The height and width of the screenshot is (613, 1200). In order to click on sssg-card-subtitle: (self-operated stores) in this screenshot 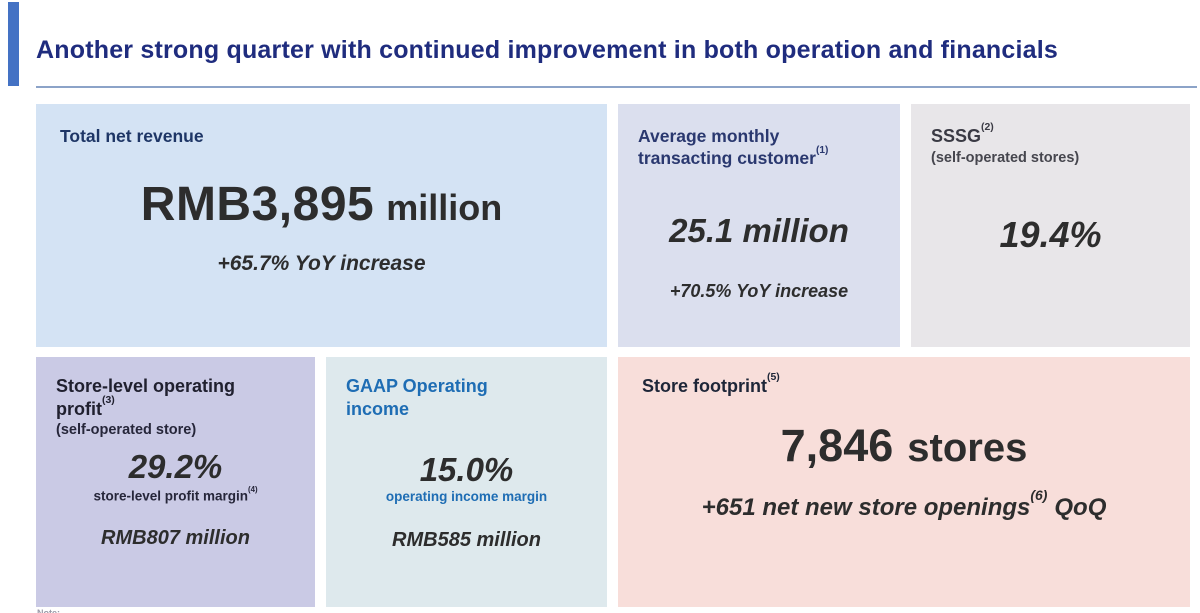, I will do `click(1005, 158)`.